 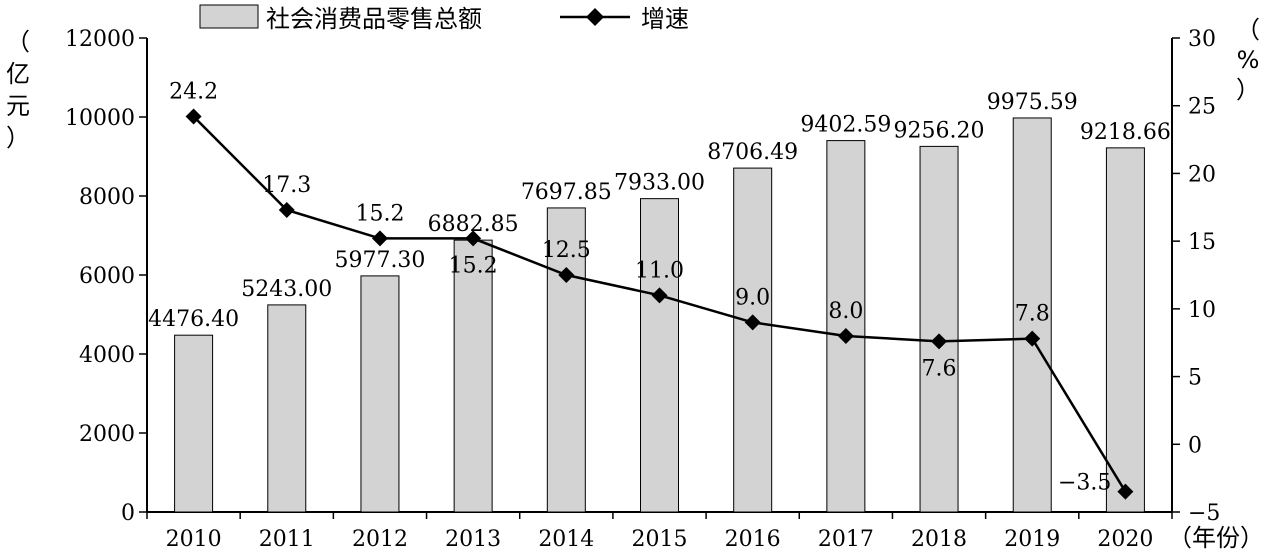 I want to click on bar-value-label: 9256.20, so click(x=939, y=130).